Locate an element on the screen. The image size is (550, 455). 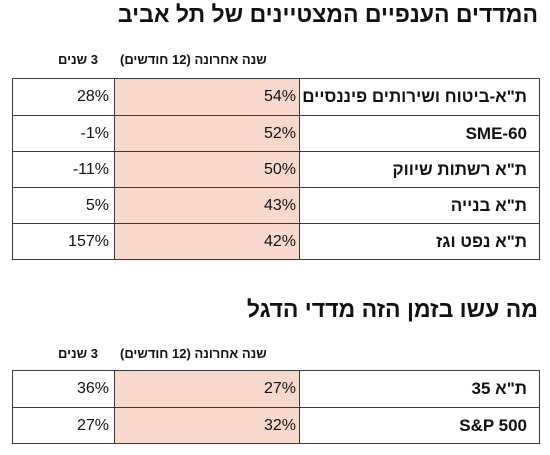
table-row: 157% 42% ת"א נפט וגז is located at coordinates (276, 242).